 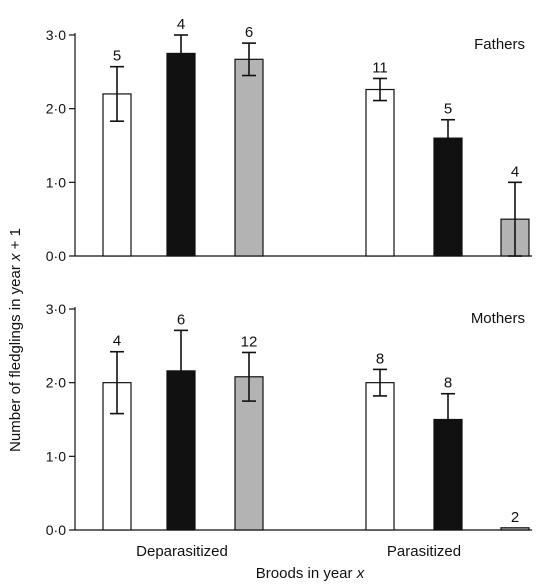 I want to click on y-axis-title: Number of fledglings in year x + 1, so click(x=15, y=340).